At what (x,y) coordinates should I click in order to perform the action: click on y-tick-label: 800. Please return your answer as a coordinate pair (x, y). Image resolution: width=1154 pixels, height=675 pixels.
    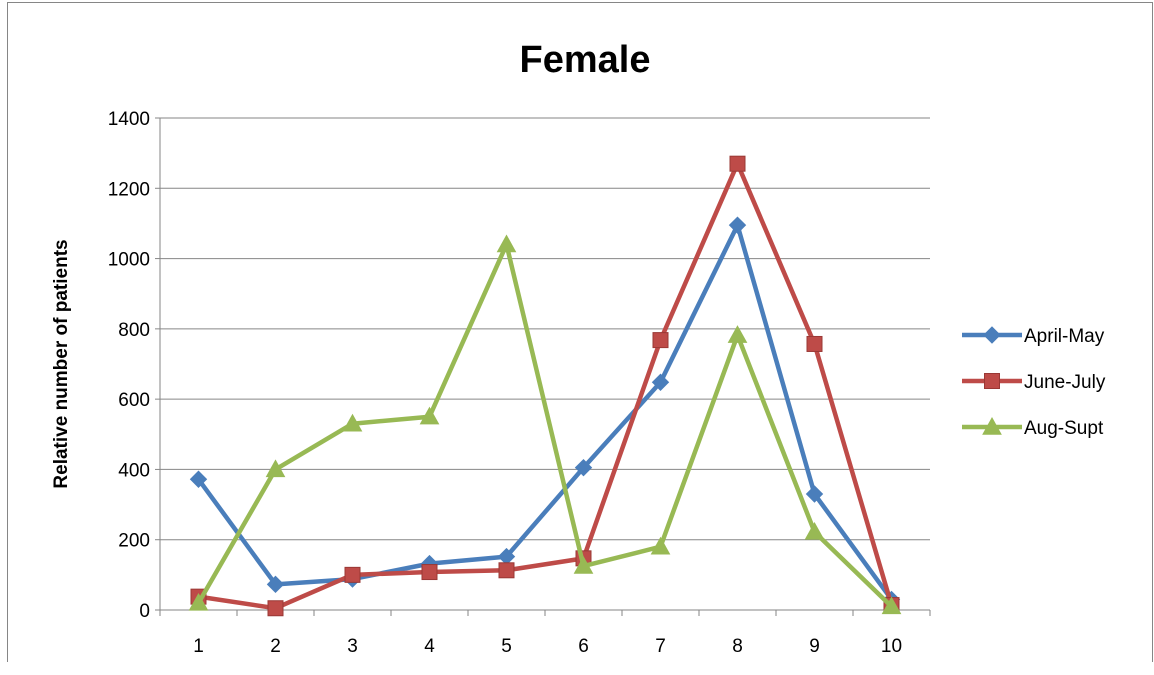
    Looking at the image, I should click on (134, 330).